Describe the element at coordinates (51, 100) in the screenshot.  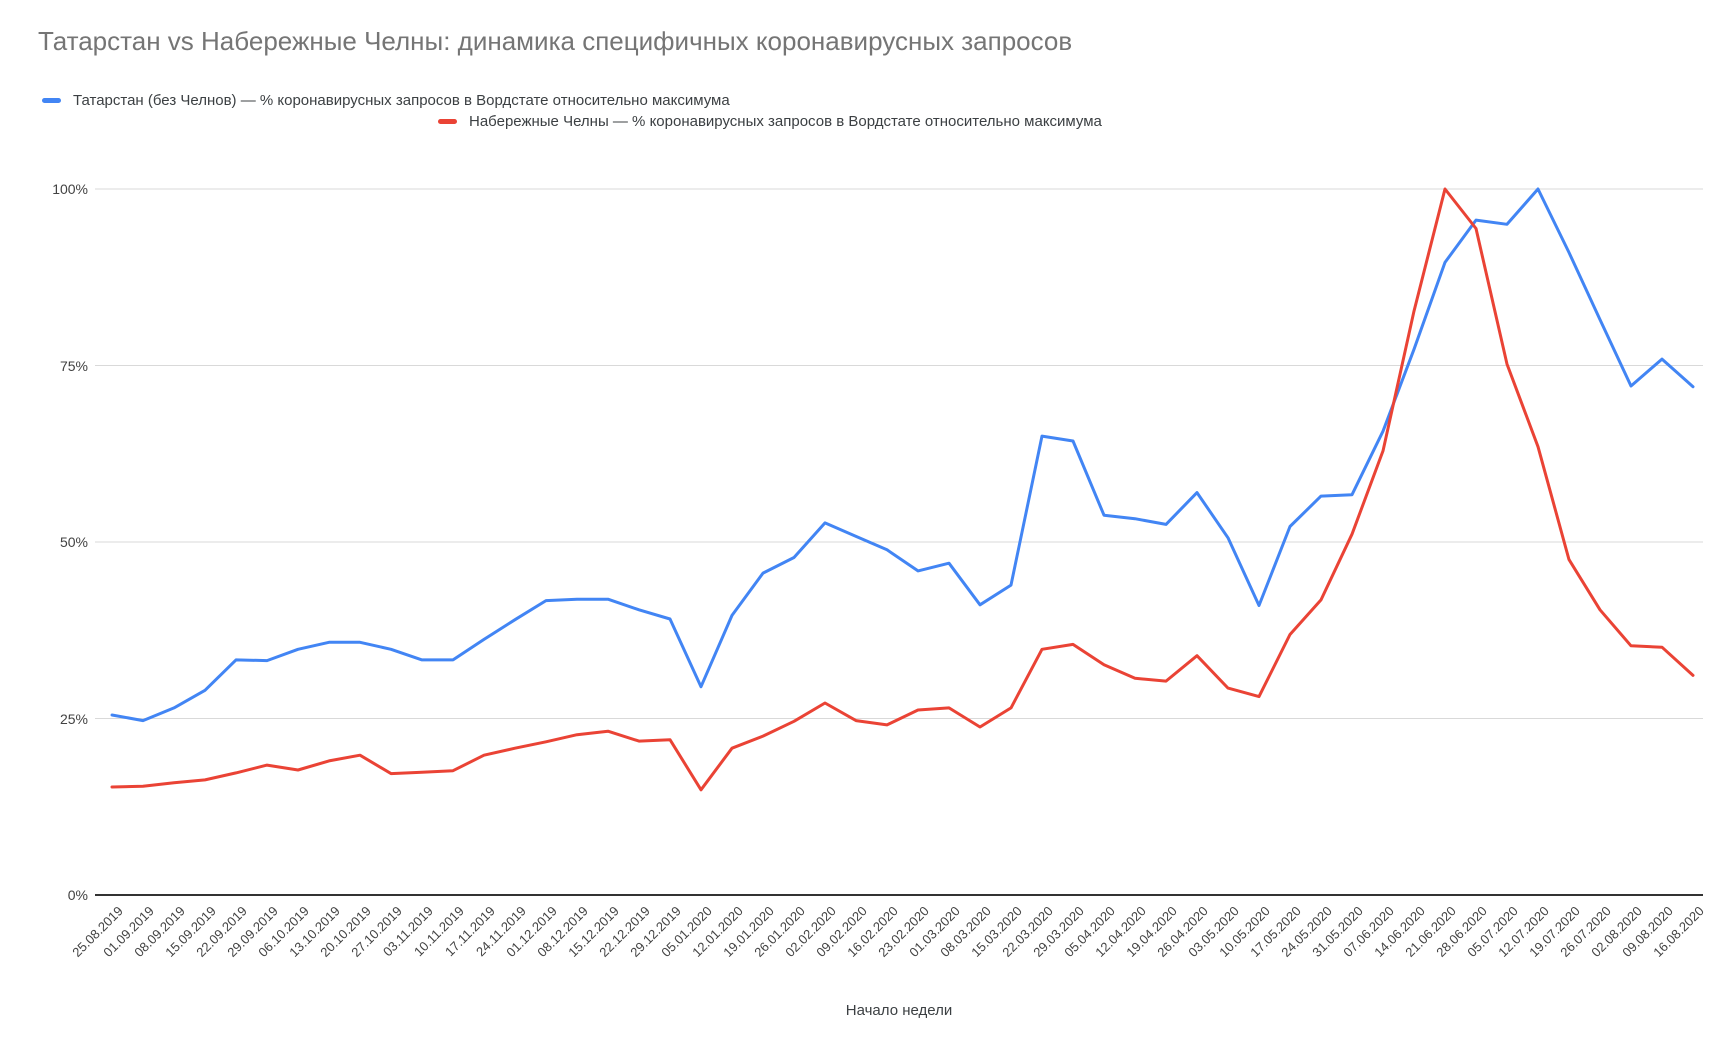
I see `legend-swatch-tatarstan-icon` at that location.